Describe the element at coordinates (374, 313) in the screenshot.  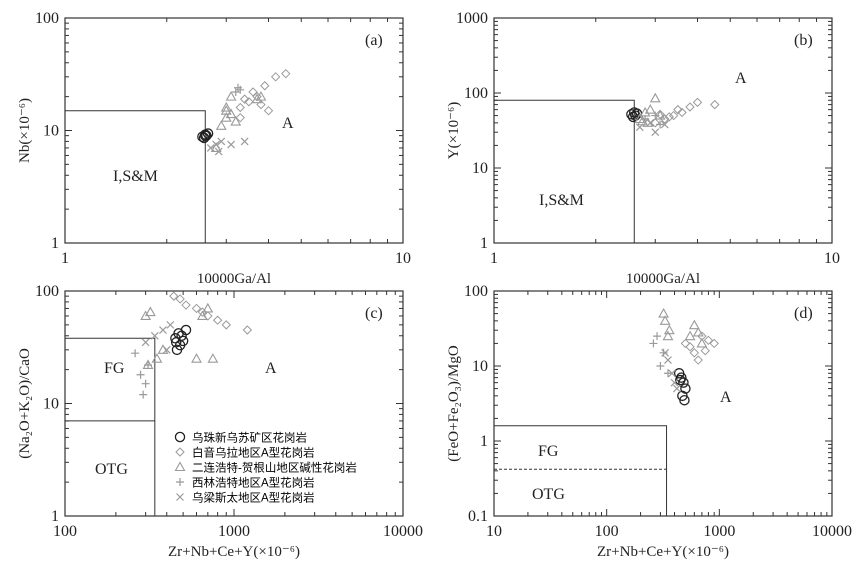
I see `panel-label: (c)` at that location.